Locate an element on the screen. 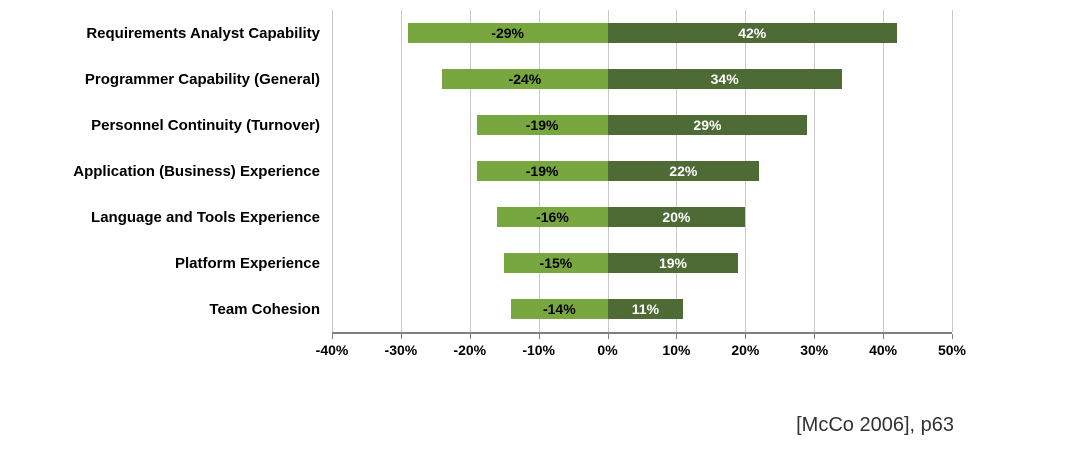 Image resolution: width=1066 pixels, height=449 pixels. bar-row: -24% 34% is located at coordinates (642, 79).